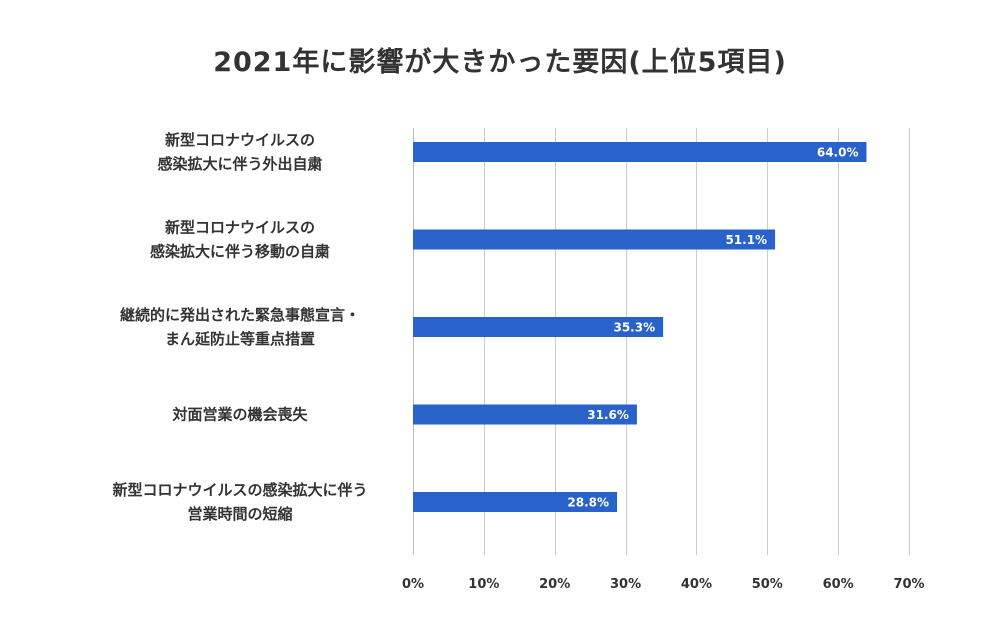 Image resolution: width=1000 pixels, height=630 pixels. I want to click on category-label-line: 感染拡大に伴う移動の自粛, so click(240, 252).